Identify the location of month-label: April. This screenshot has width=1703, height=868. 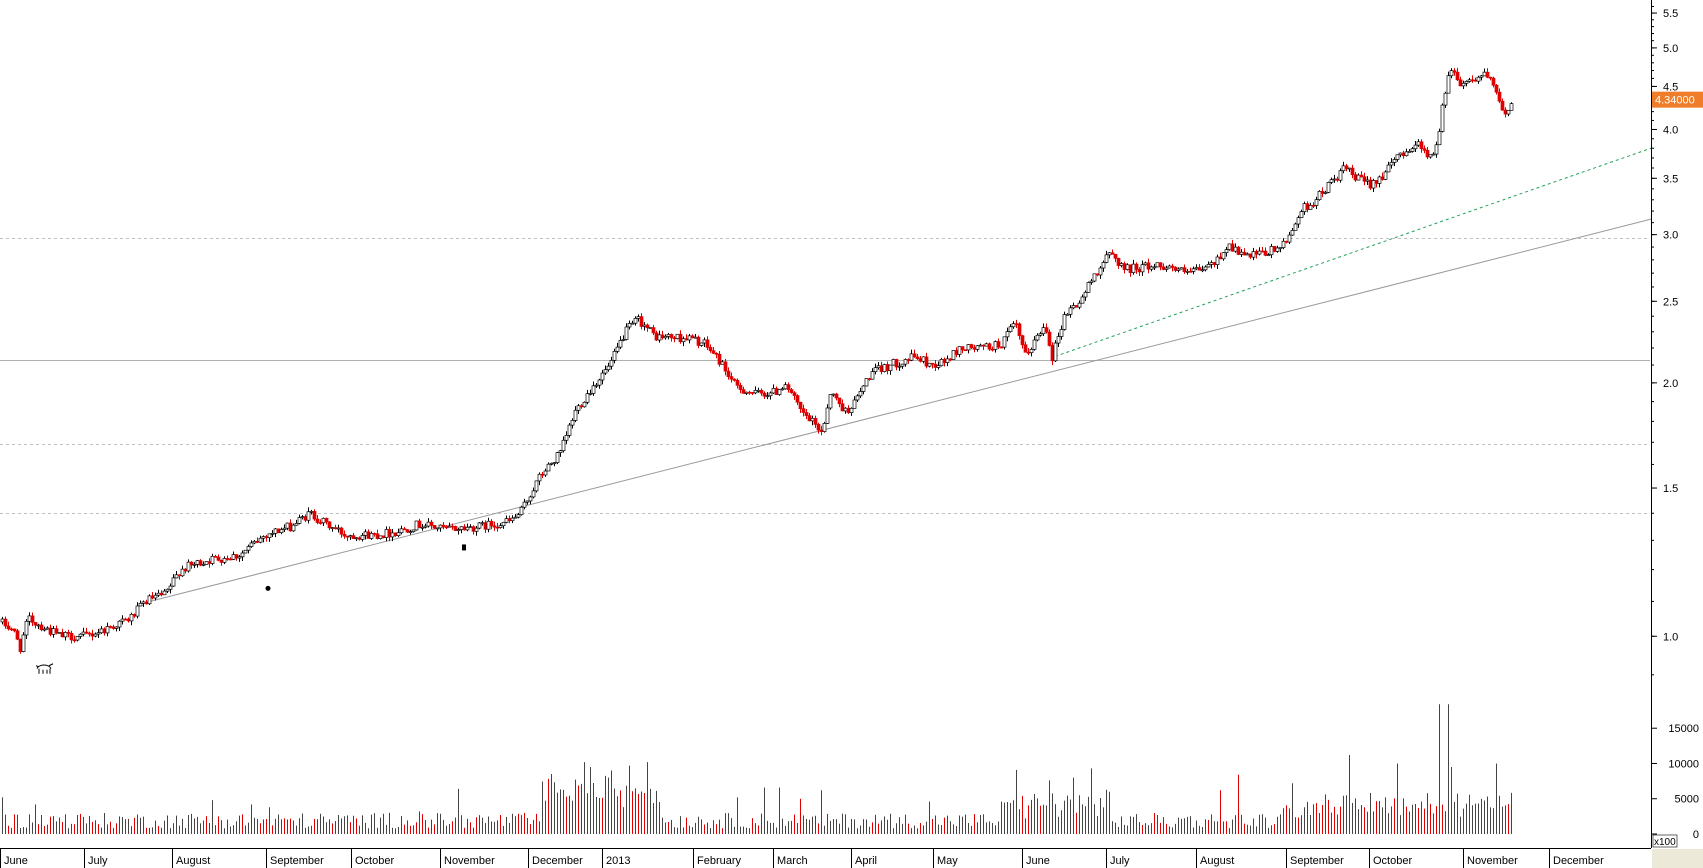
(866, 861).